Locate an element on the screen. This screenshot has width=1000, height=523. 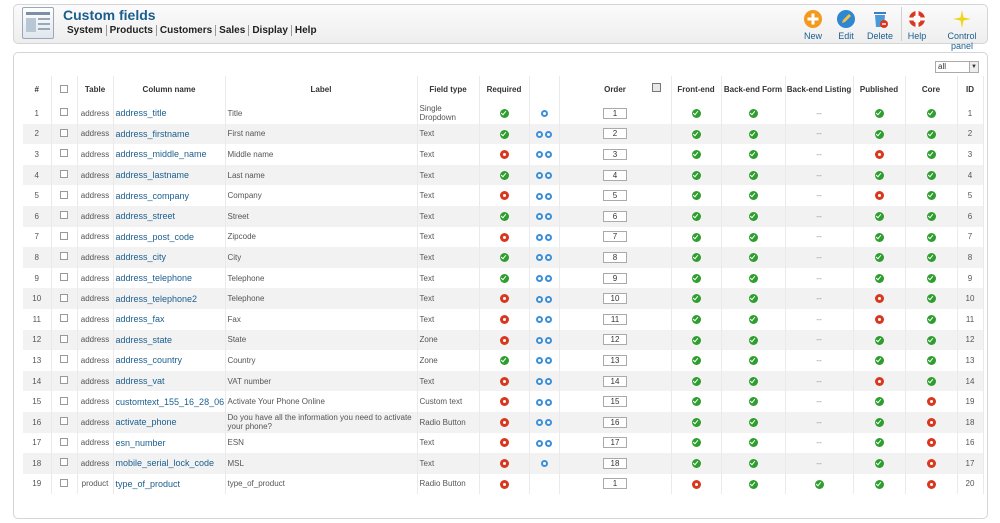
order-input: 11 is located at coordinates (615, 319).